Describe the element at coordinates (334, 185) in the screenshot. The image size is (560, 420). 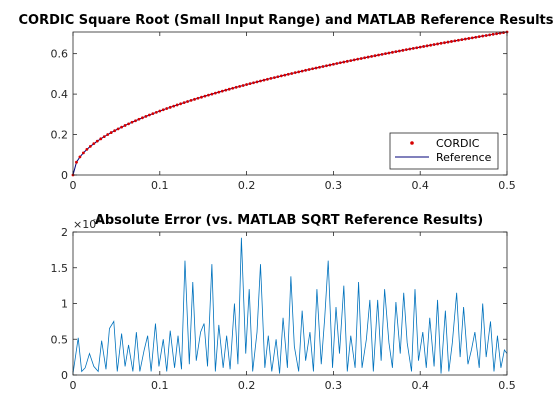
I see `x-tick-label: 0.3` at that location.